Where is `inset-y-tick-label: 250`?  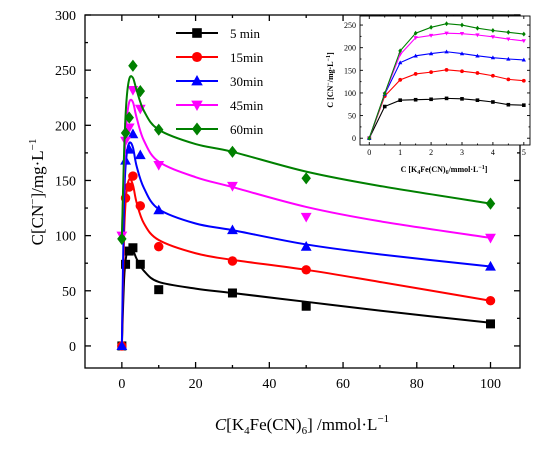 inset-y-tick-label: 250 is located at coordinates (350, 25).